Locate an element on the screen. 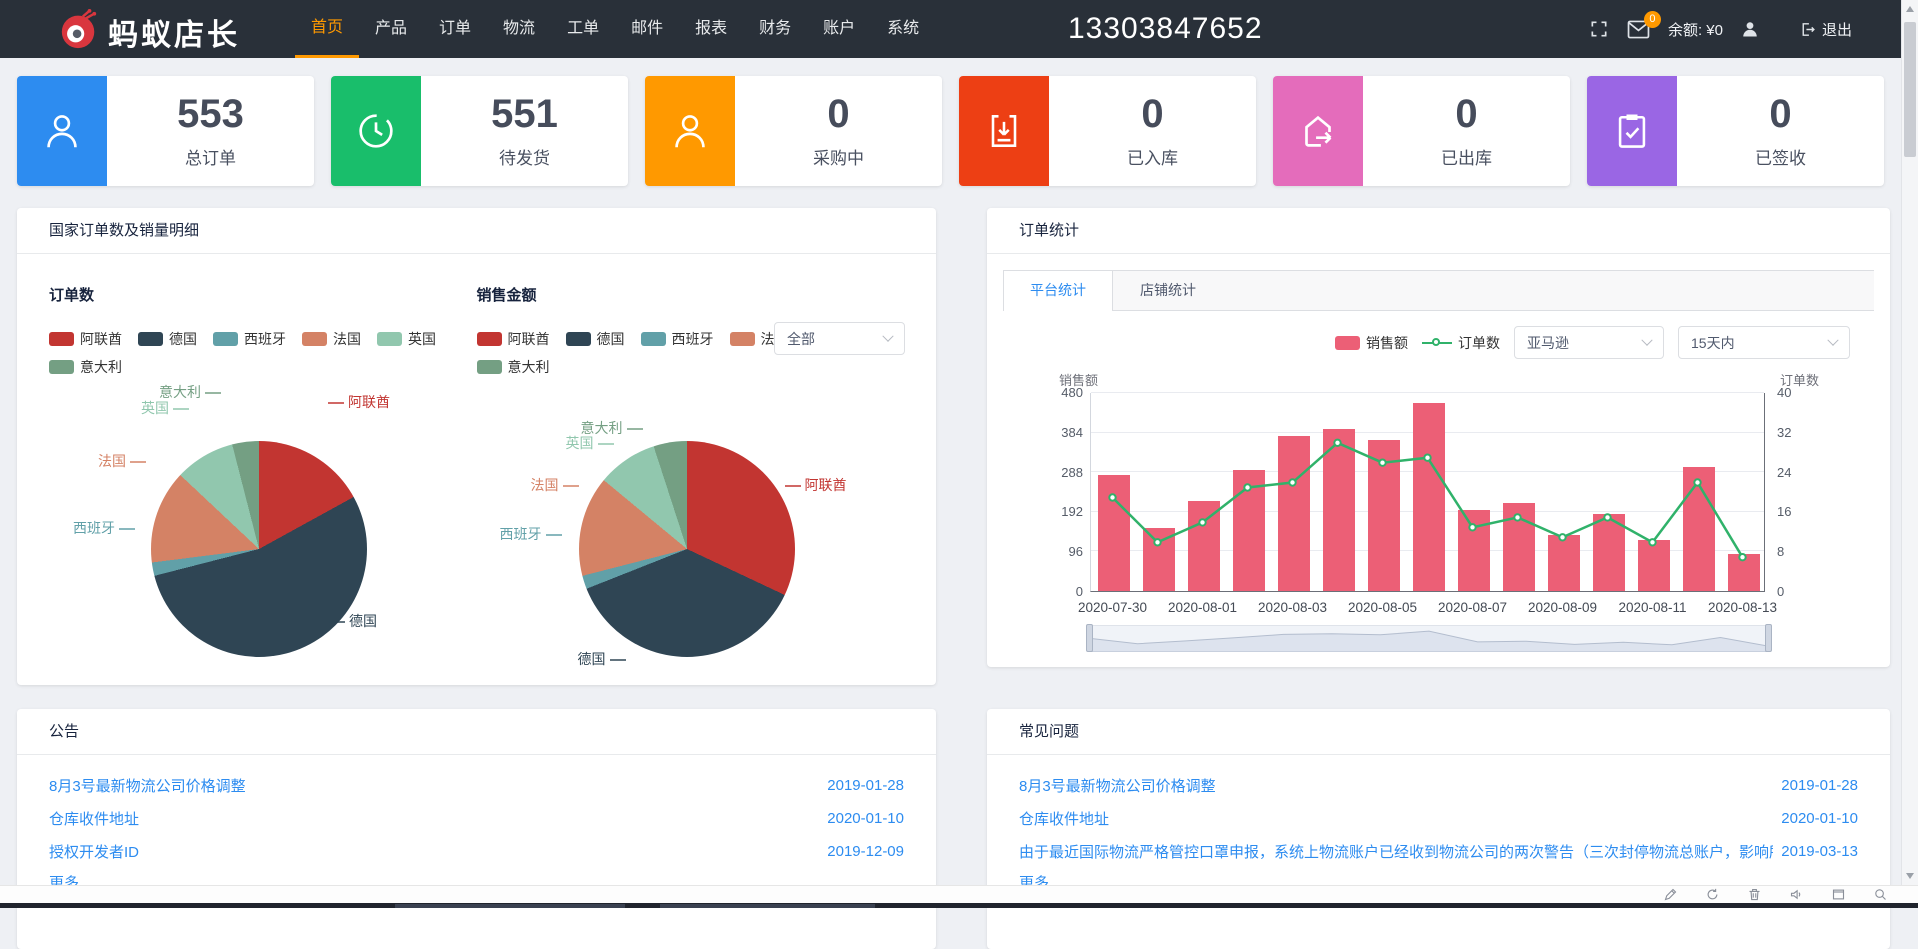  notice-link: 授权开发者ID is located at coordinates (94, 852).